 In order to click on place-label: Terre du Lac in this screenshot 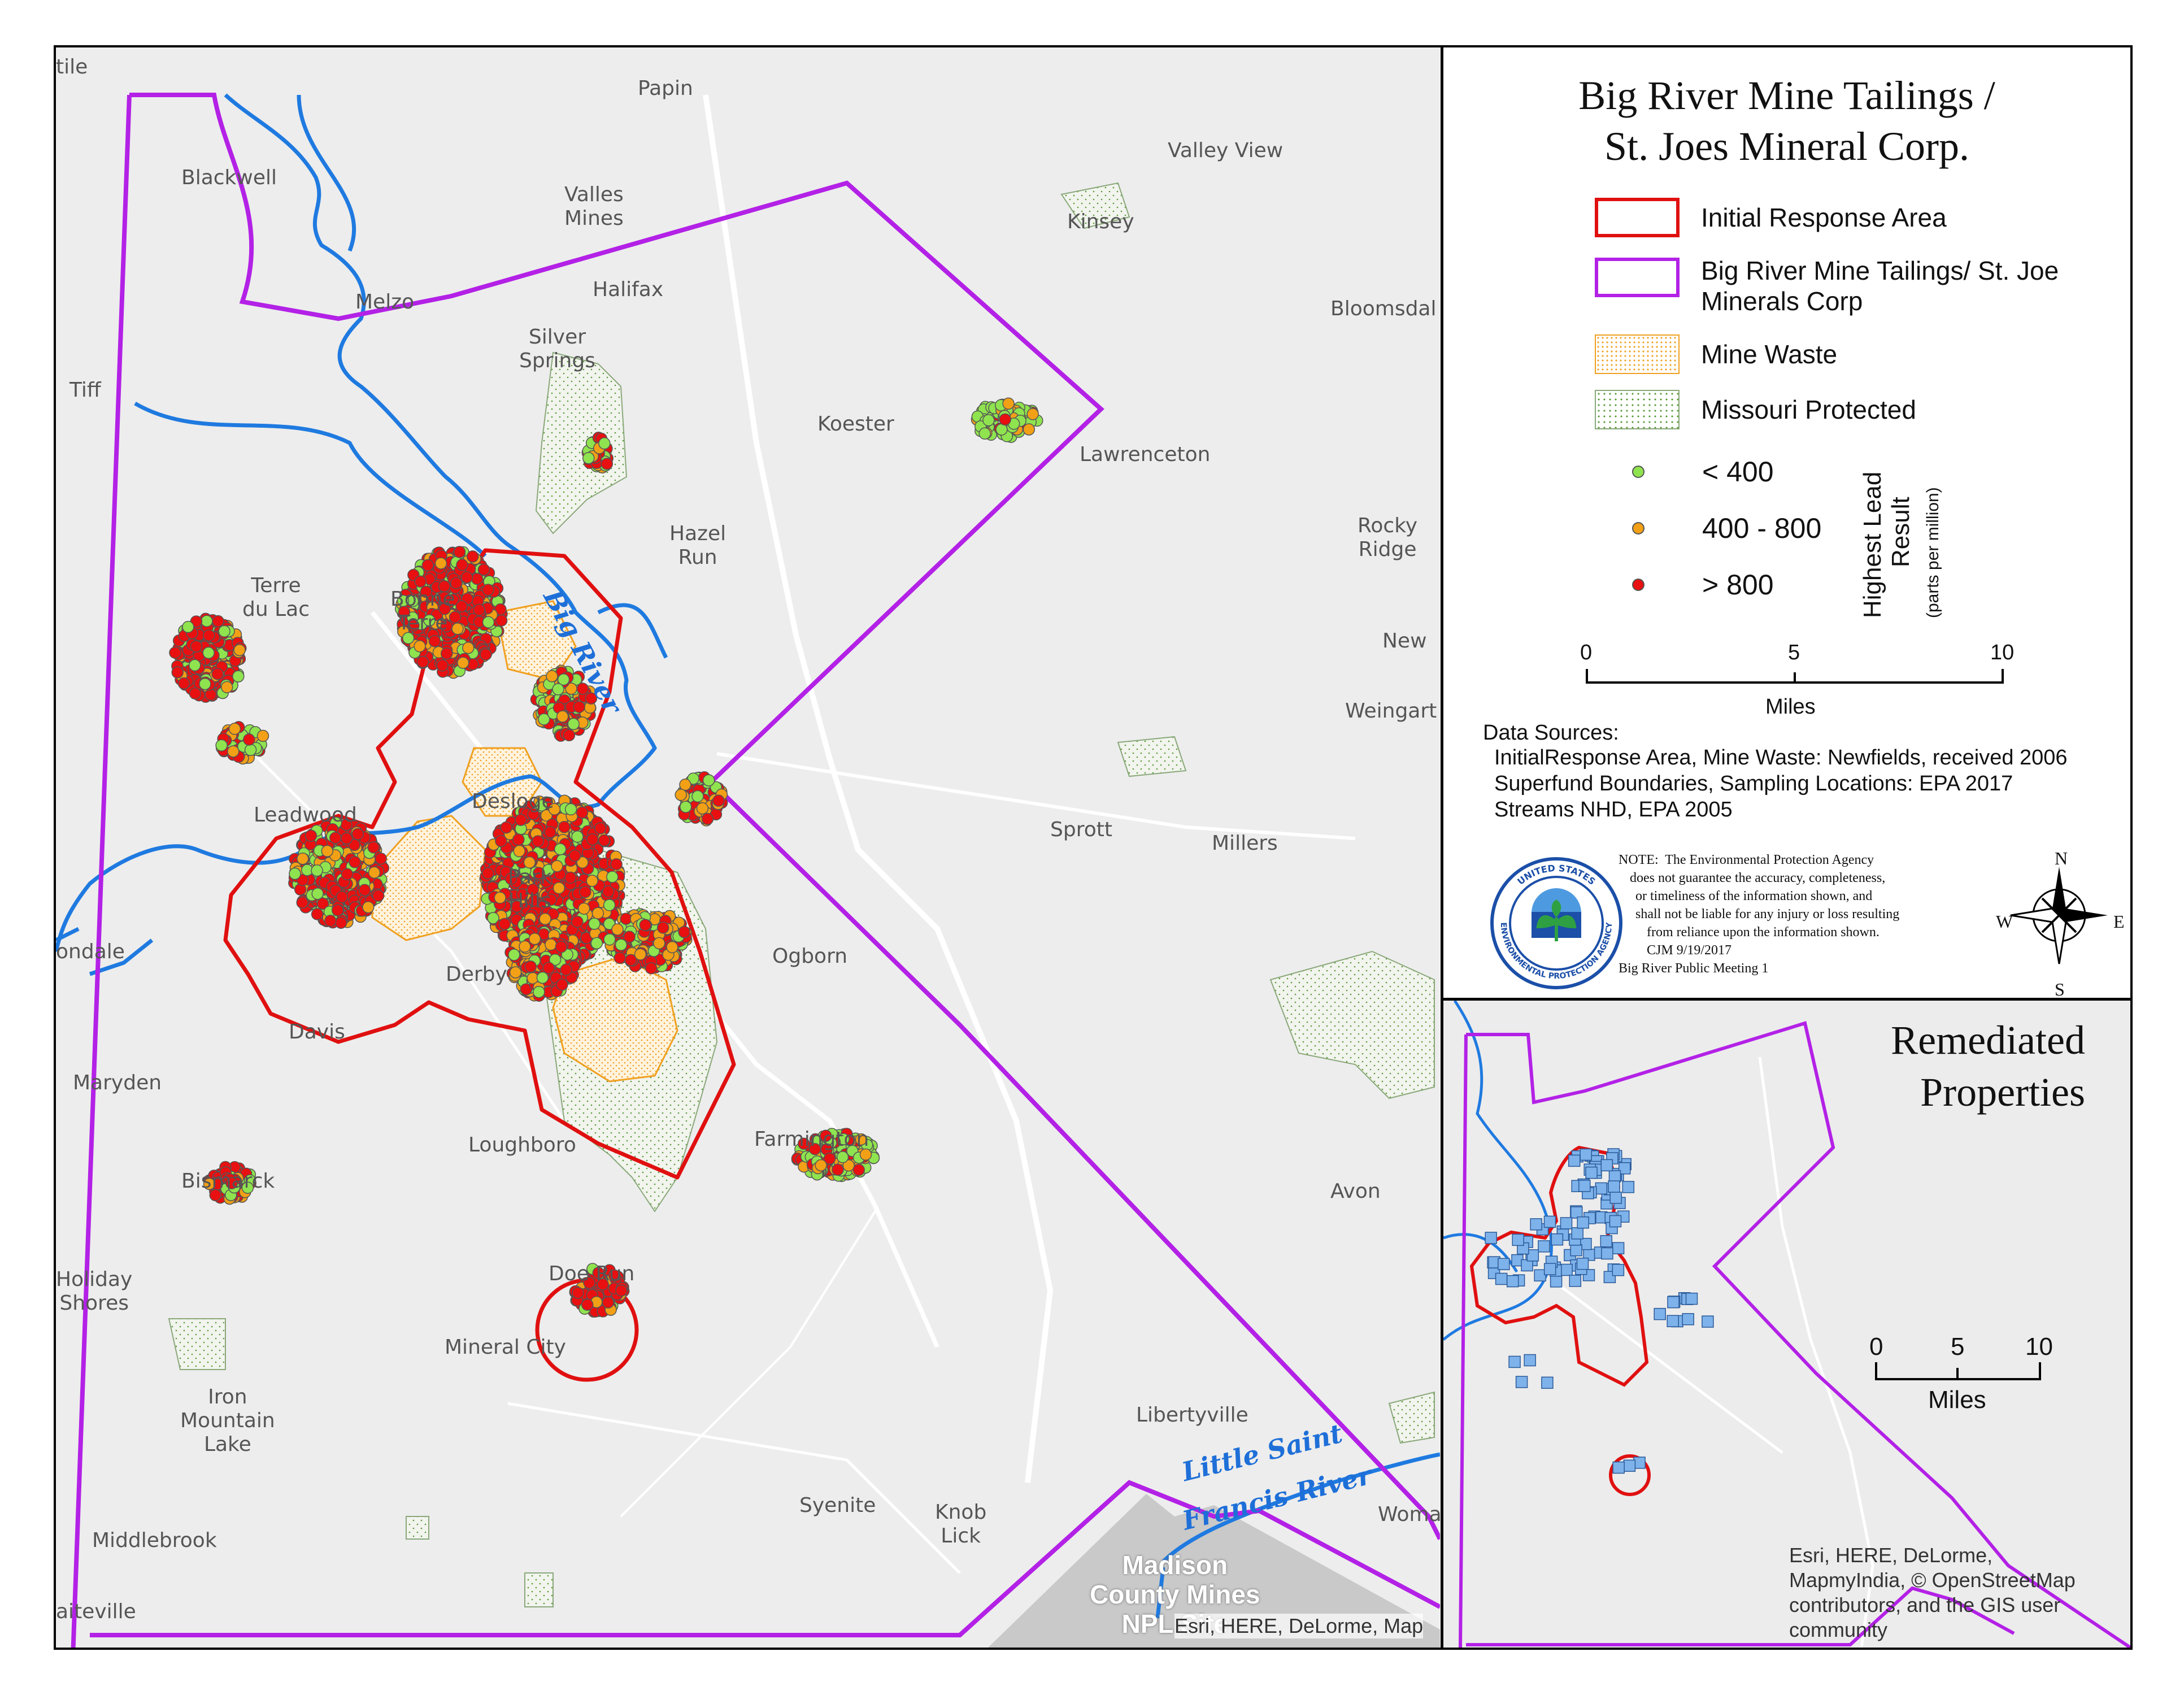, I will do `click(276, 597)`.